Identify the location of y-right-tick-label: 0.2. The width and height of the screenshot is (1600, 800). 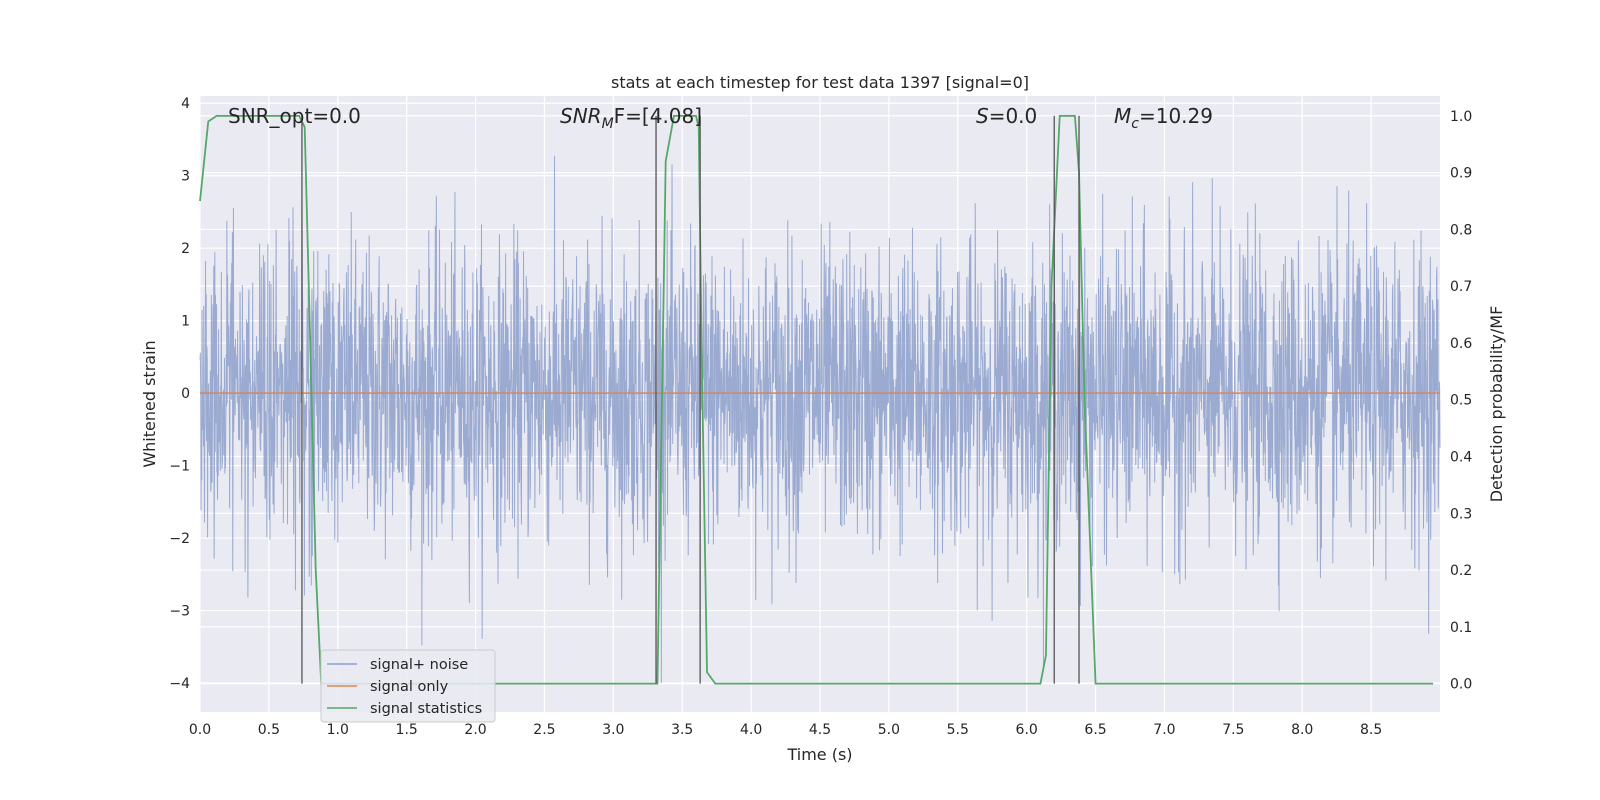
(1461, 571).